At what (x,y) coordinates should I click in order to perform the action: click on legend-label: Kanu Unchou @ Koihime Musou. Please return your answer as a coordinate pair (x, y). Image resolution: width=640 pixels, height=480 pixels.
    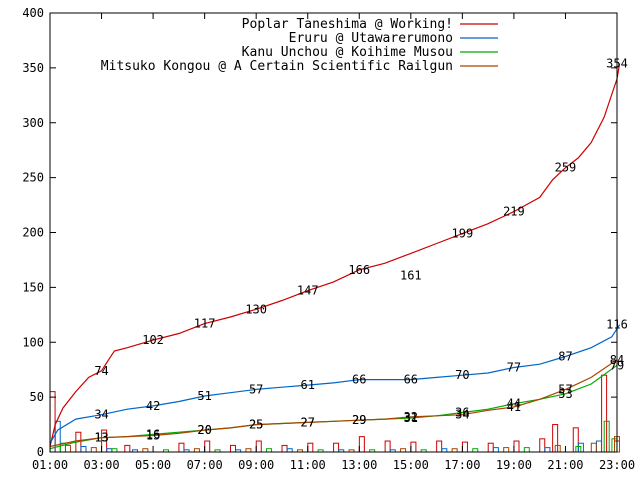
    Looking at the image, I should click on (347, 52).